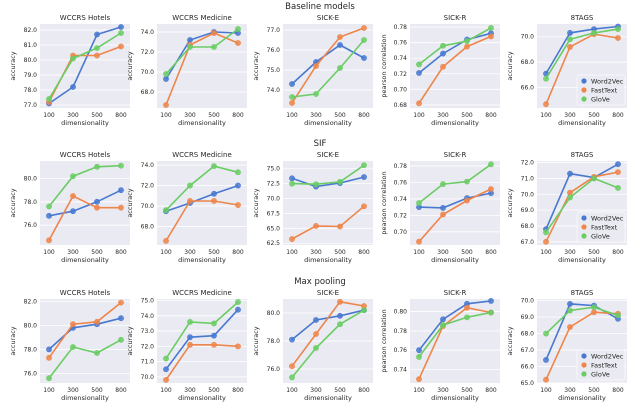 The height and width of the screenshot is (408, 640). What do you see at coordinates (401, 105) in the screenshot?
I see `y-tick-label: 0.68` at bounding box center [401, 105].